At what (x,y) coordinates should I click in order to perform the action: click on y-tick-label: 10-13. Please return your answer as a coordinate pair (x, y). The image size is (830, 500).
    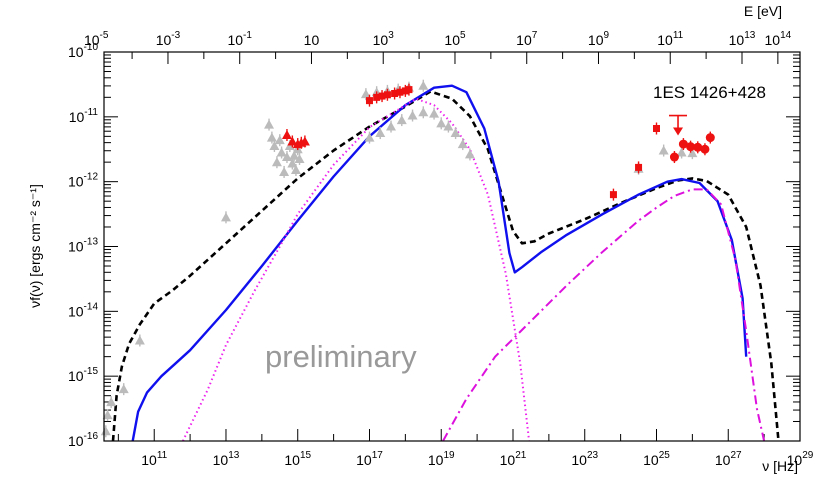
    Looking at the image, I should click on (83, 246).